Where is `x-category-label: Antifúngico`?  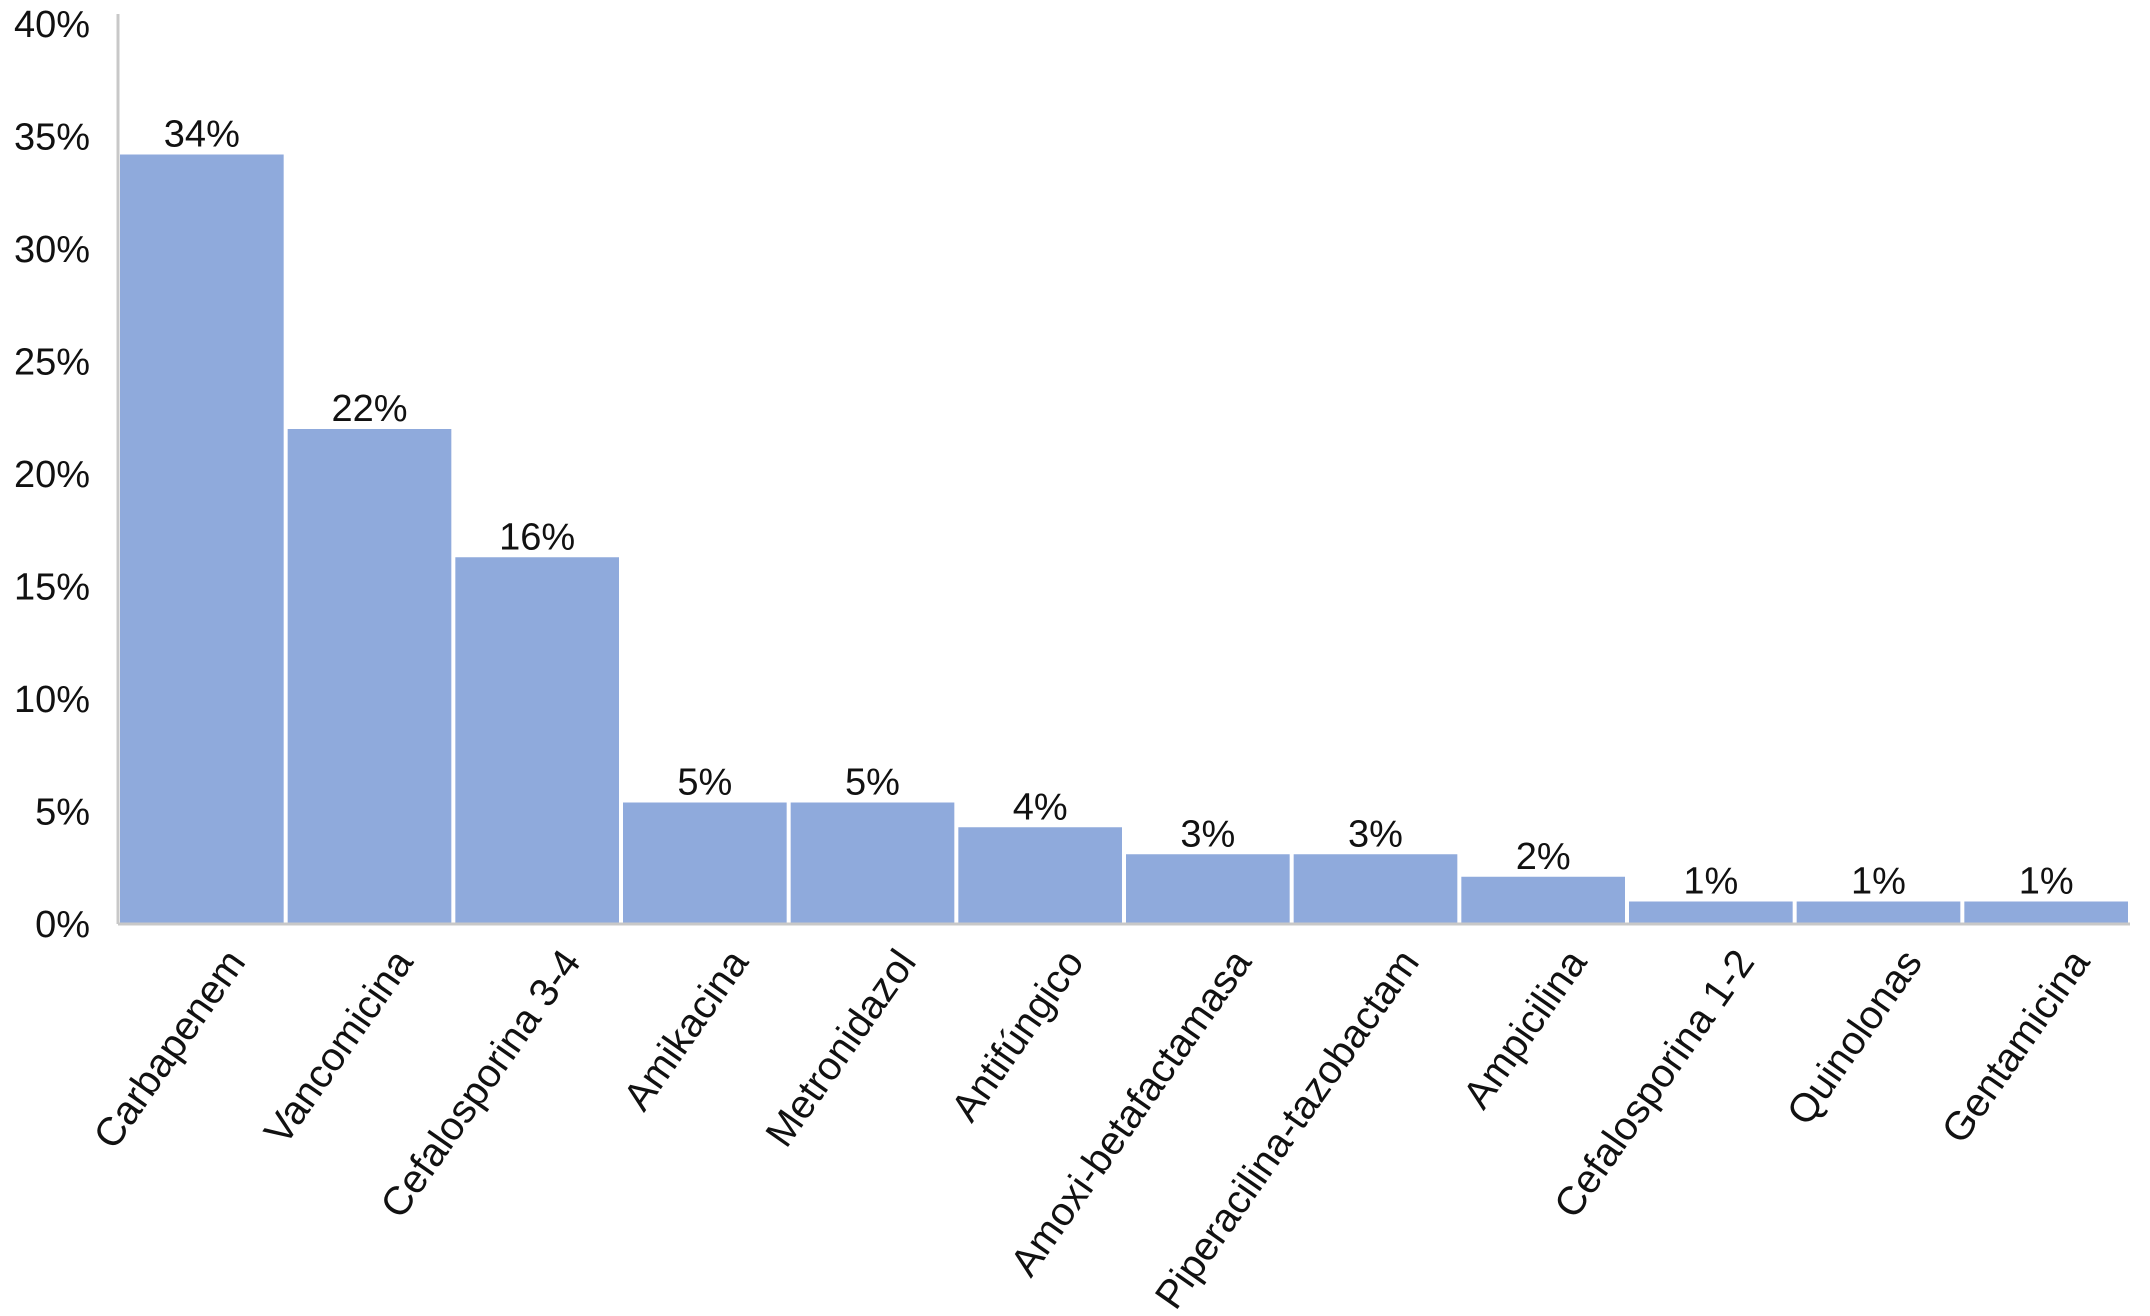
x-category-label: Antifúngico is located at coordinates (1018, 1035).